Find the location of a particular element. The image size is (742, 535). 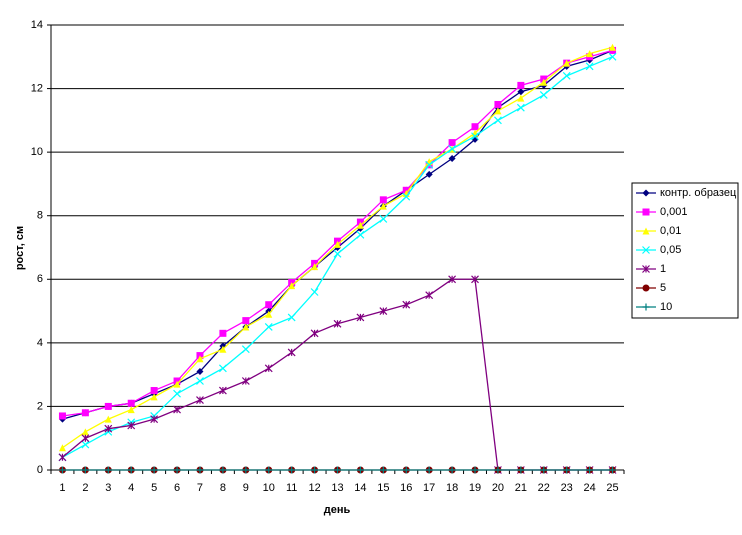

y-tick-label: 0 is located at coordinates (40, 470).